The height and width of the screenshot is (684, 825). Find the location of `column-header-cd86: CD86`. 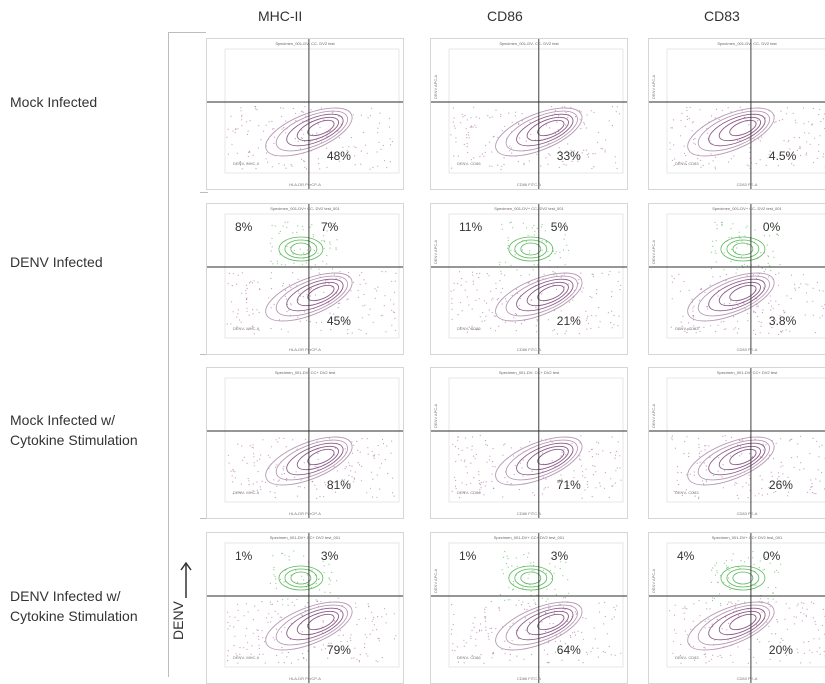

column-header-cd86: CD86 is located at coordinates (505, 16).